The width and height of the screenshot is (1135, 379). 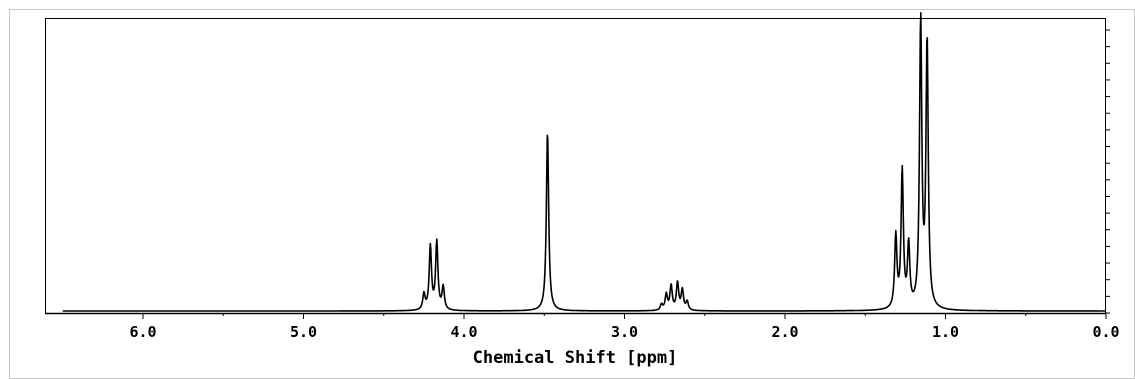 What do you see at coordinates (624, 316) in the screenshot?
I see `x-axis-ticks` at bounding box center [624, 316].